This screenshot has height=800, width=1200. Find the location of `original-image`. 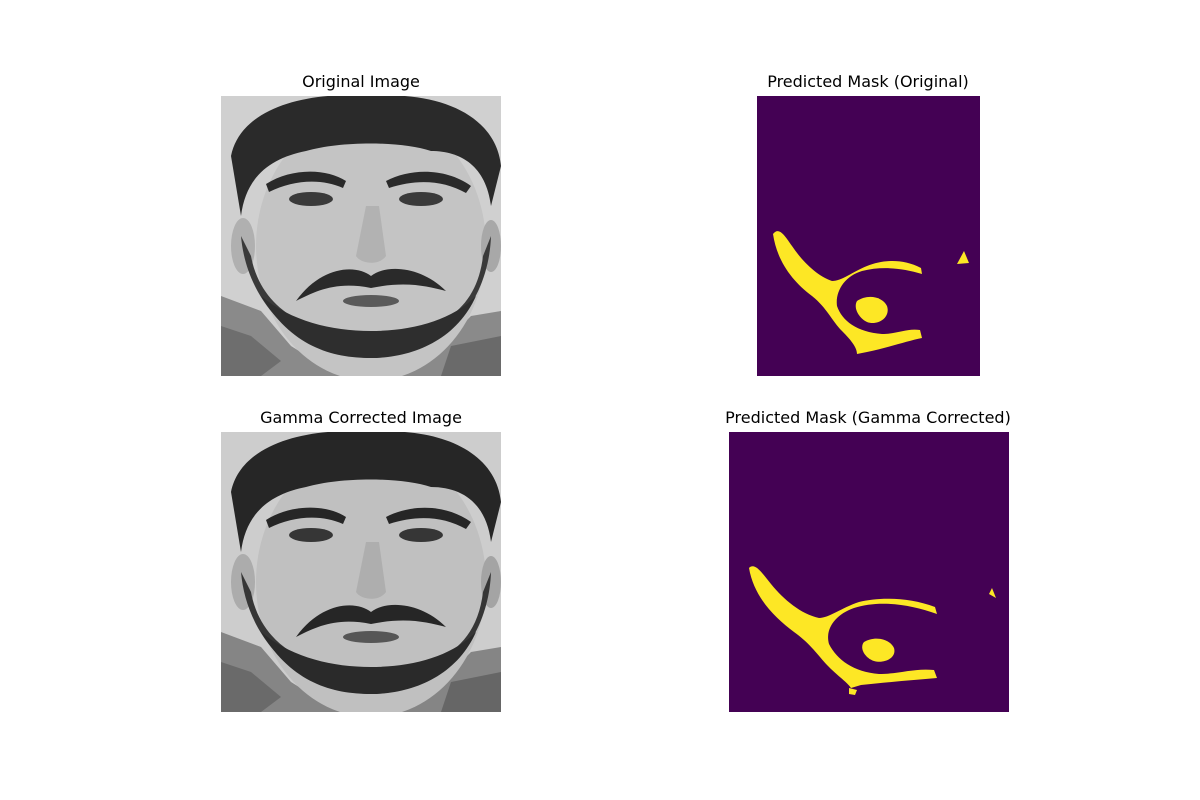

original-image is located at coordinates (361, 236).